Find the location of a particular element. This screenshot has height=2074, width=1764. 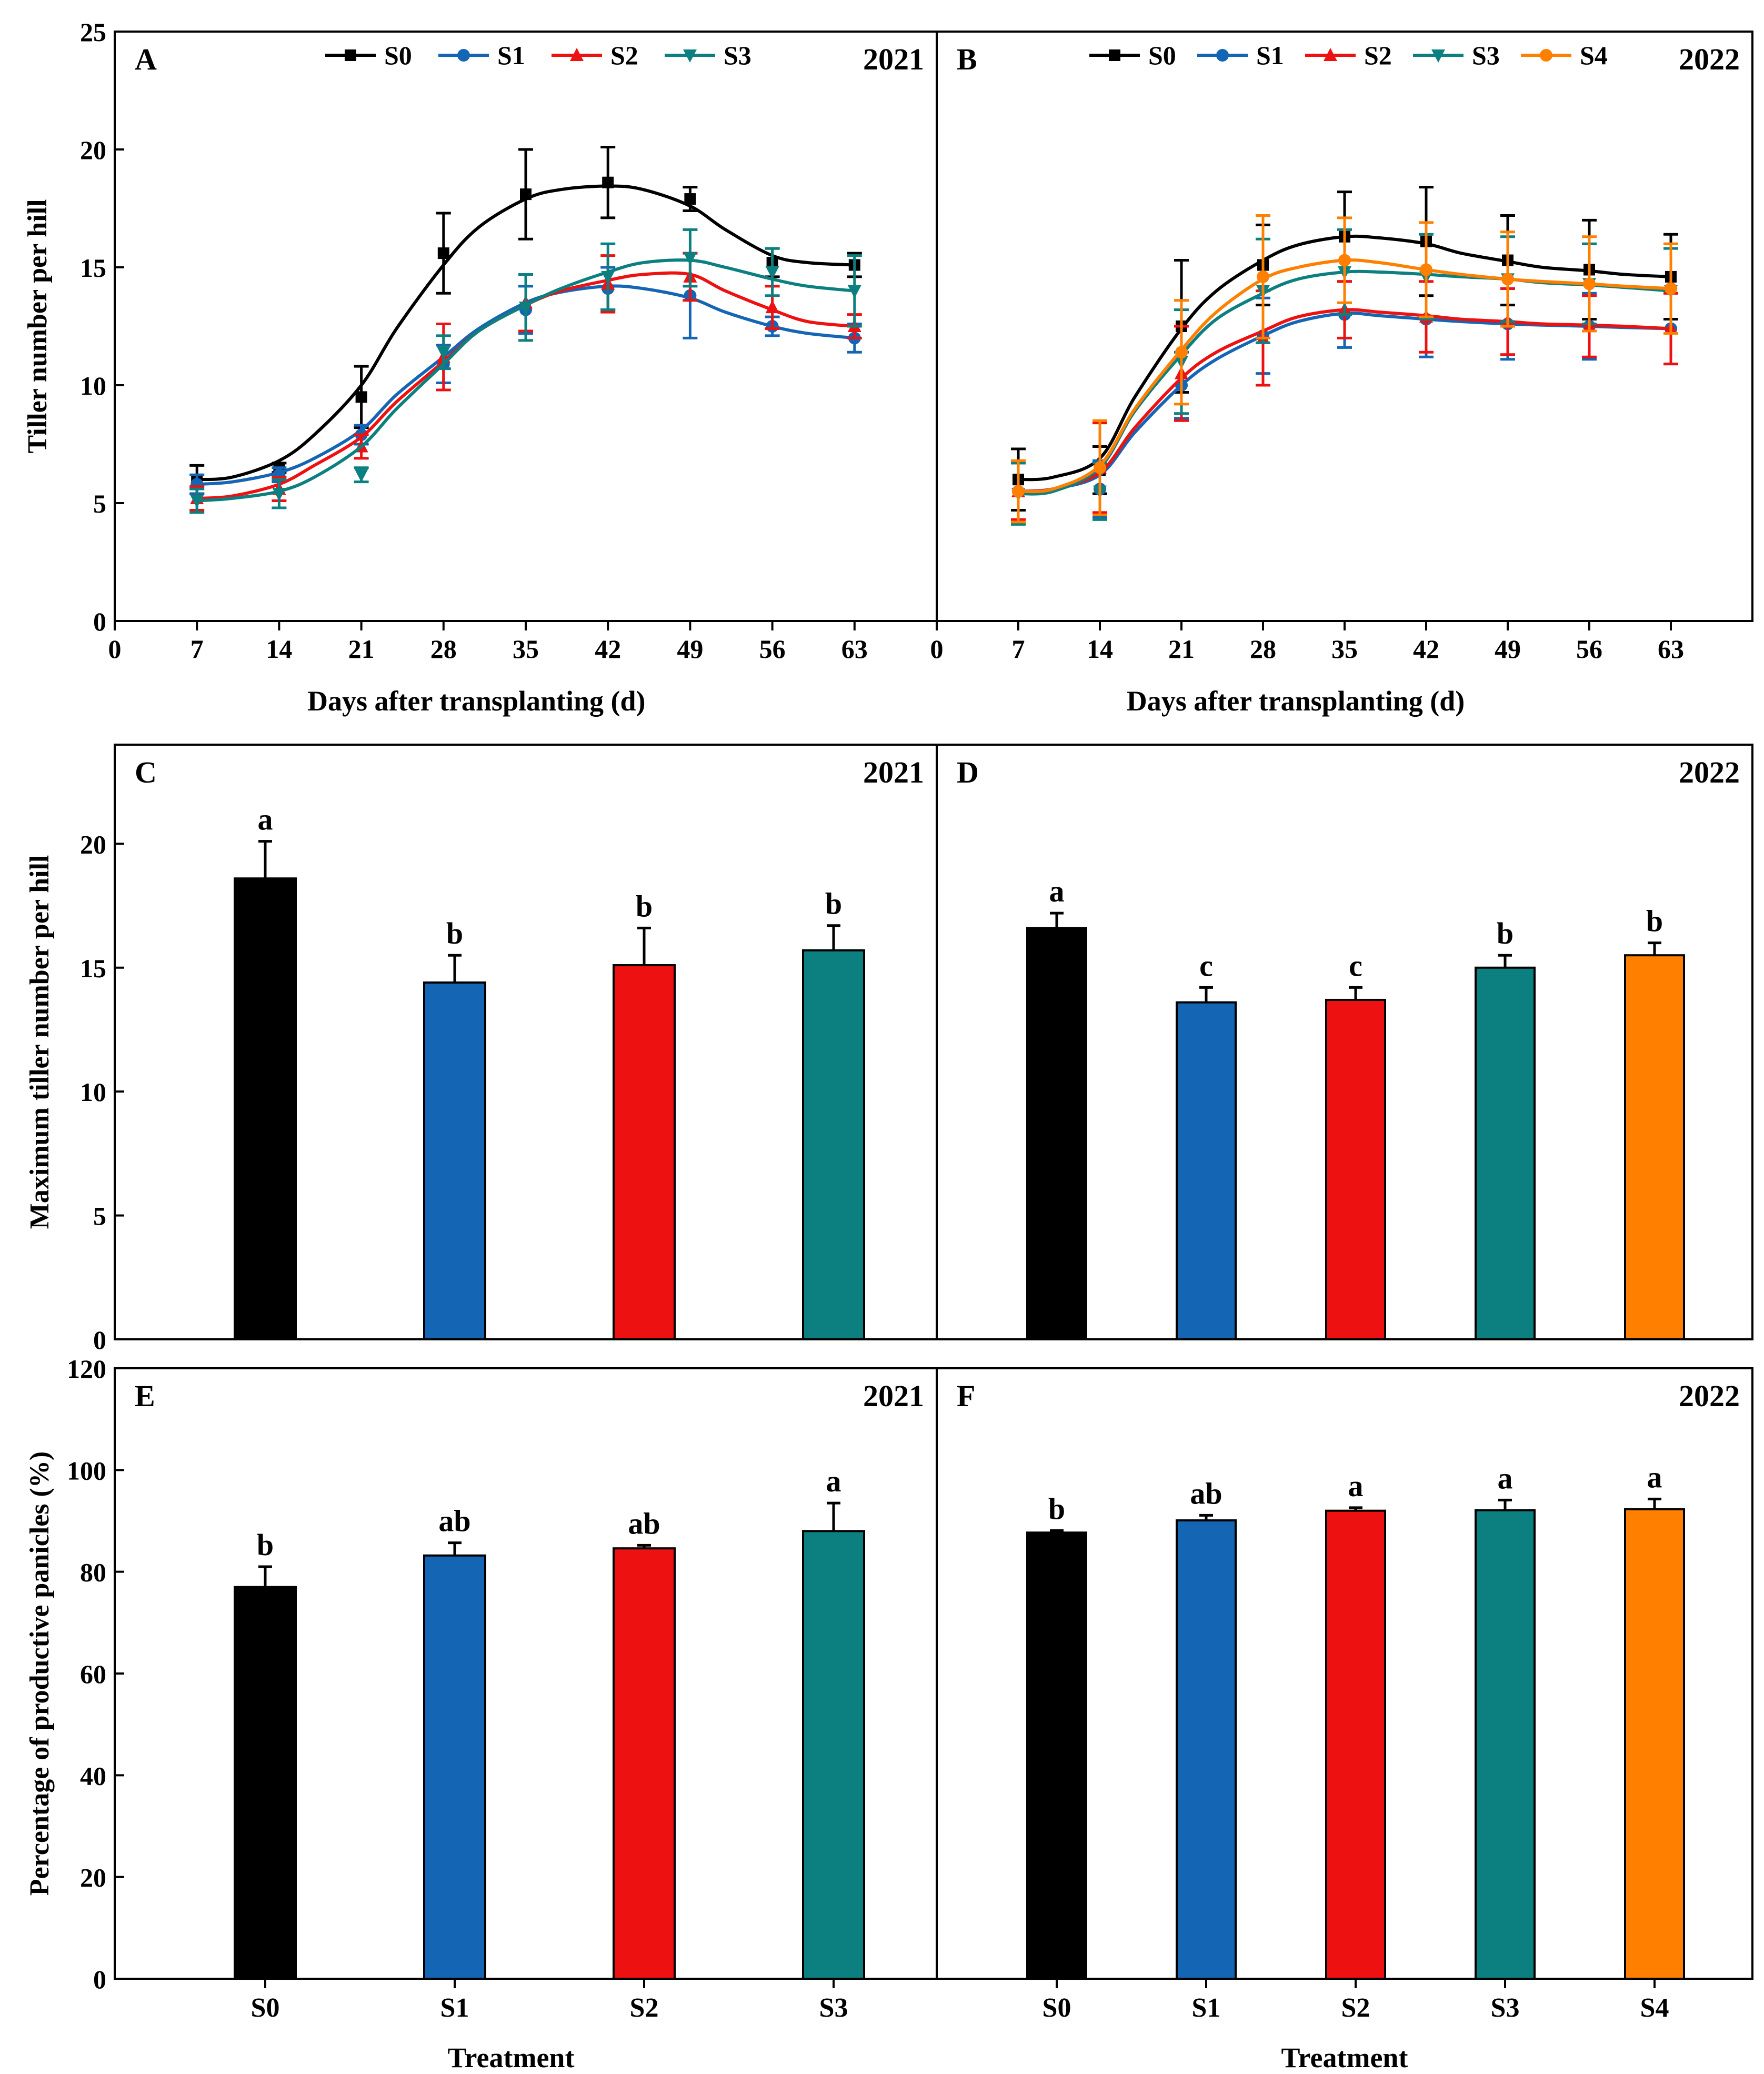

panel-letter: D is located at coordinates (968, 772).